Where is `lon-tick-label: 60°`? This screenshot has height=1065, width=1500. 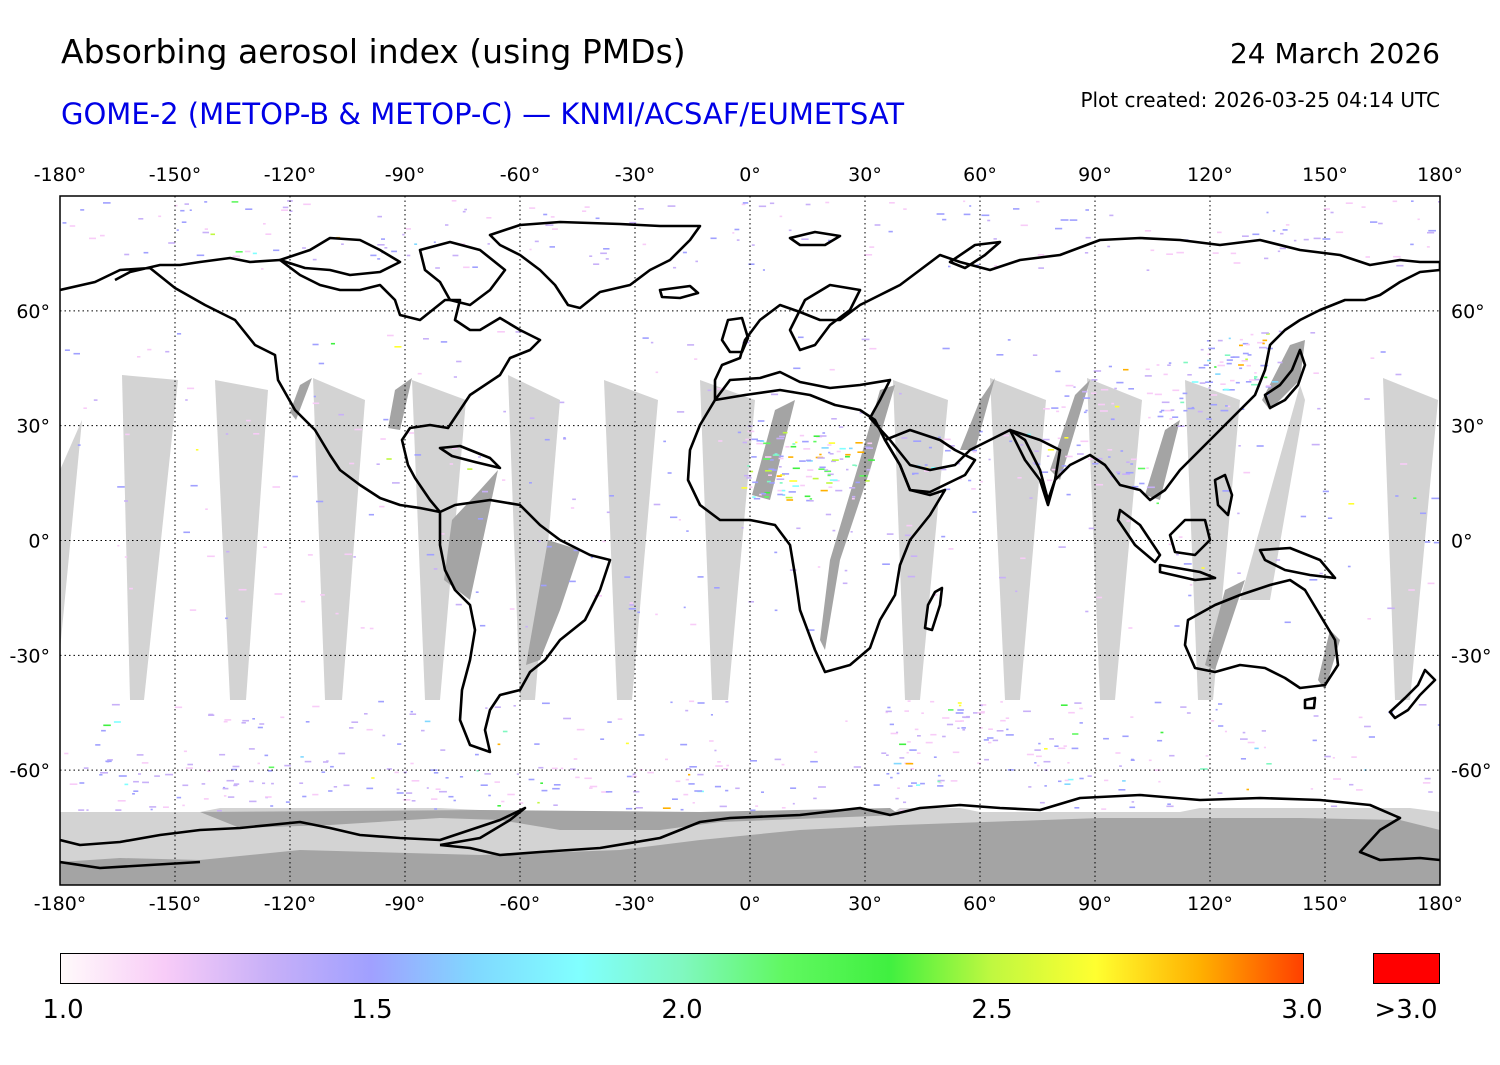
lon-tick-label: 60° is located at coordinates (980, 175).